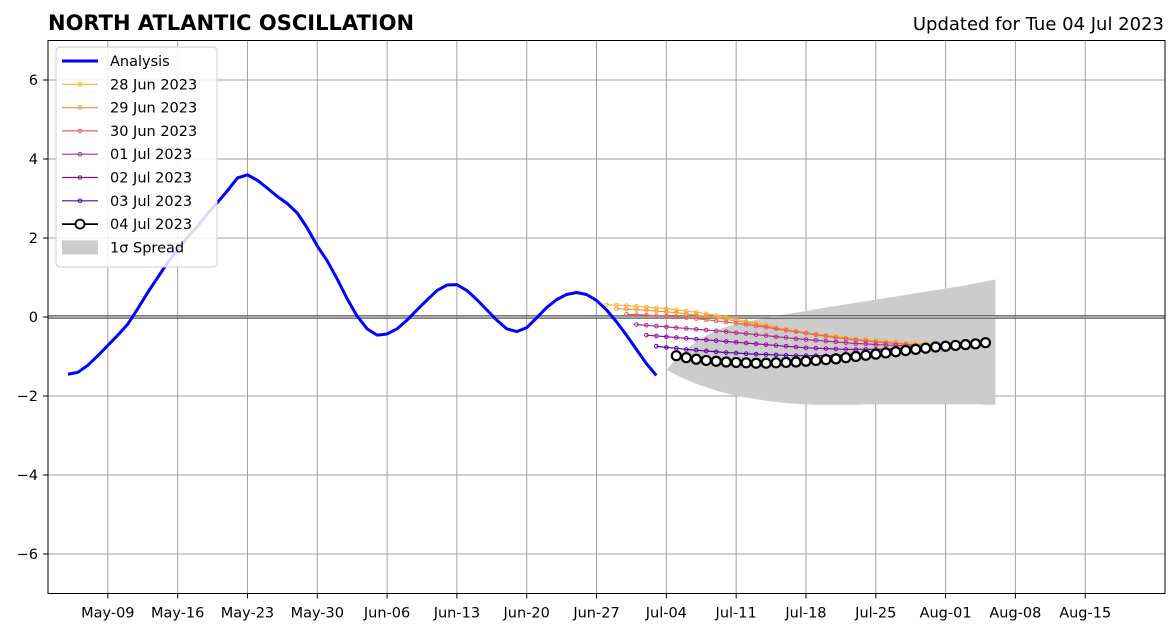  I want to click on legend-label: 01 Jul 2023, so click(151, 155).